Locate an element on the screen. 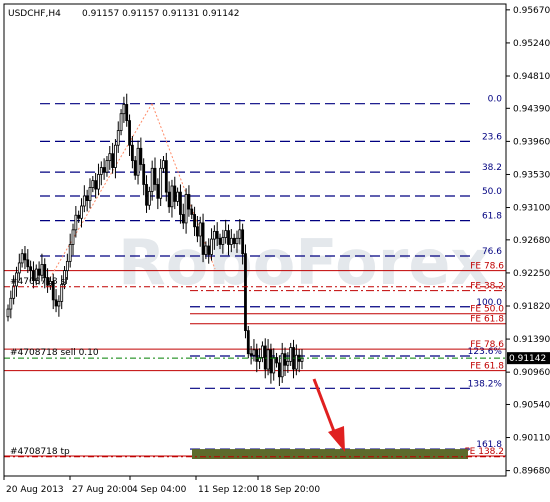 This screenshot has width=550, height=502. y-tick-label: 0.91820 is located at coordinates (531, 307).